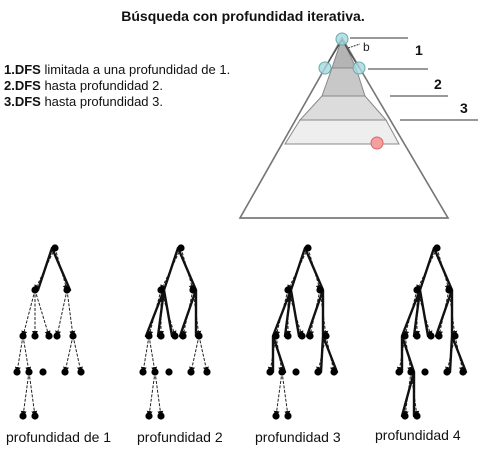  What do you see at coordinates (117, 69) in the screenshot?
I see `step-1: 1.DFS limitada a una profundidad de 1.` at bounding box center [117, 69].